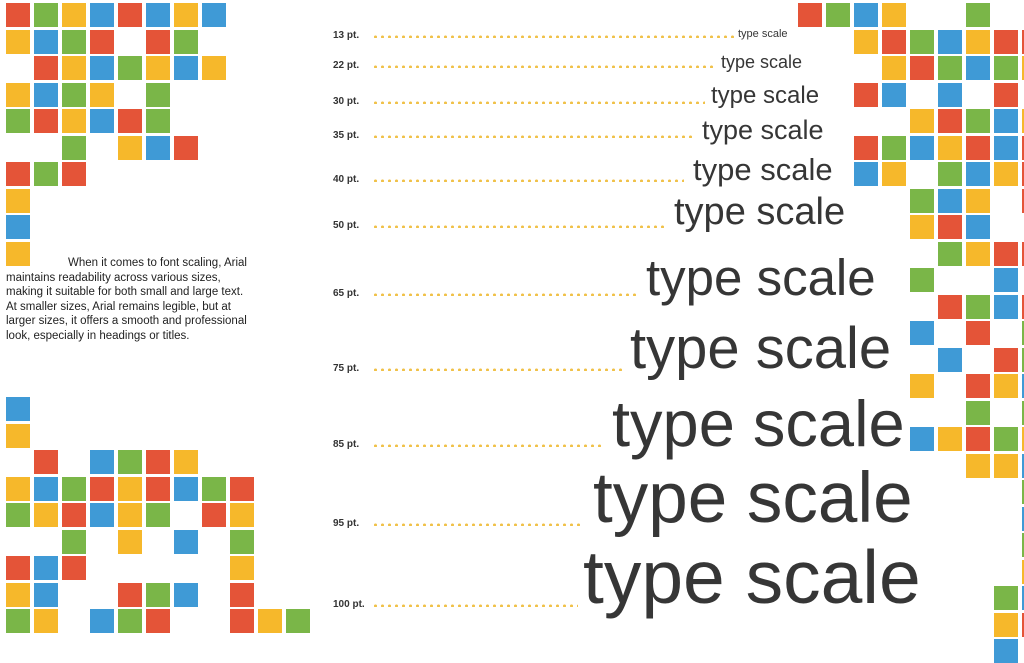 The image size is (1024, 663). What do you see at coordinates (346, 225) in the screenshot?
I see `point-size-label: 50 pt.` at bounding box center [346, 225].